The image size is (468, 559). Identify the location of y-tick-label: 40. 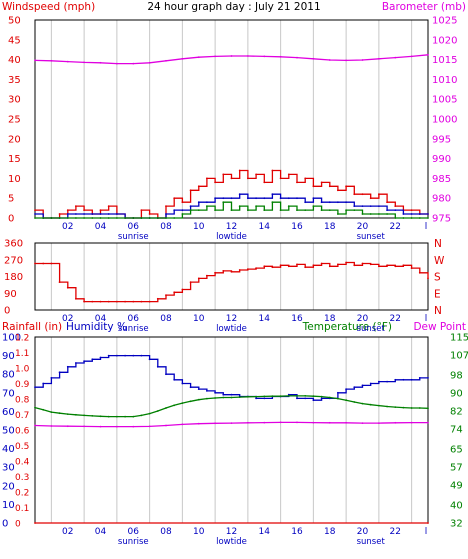
(14, 60).